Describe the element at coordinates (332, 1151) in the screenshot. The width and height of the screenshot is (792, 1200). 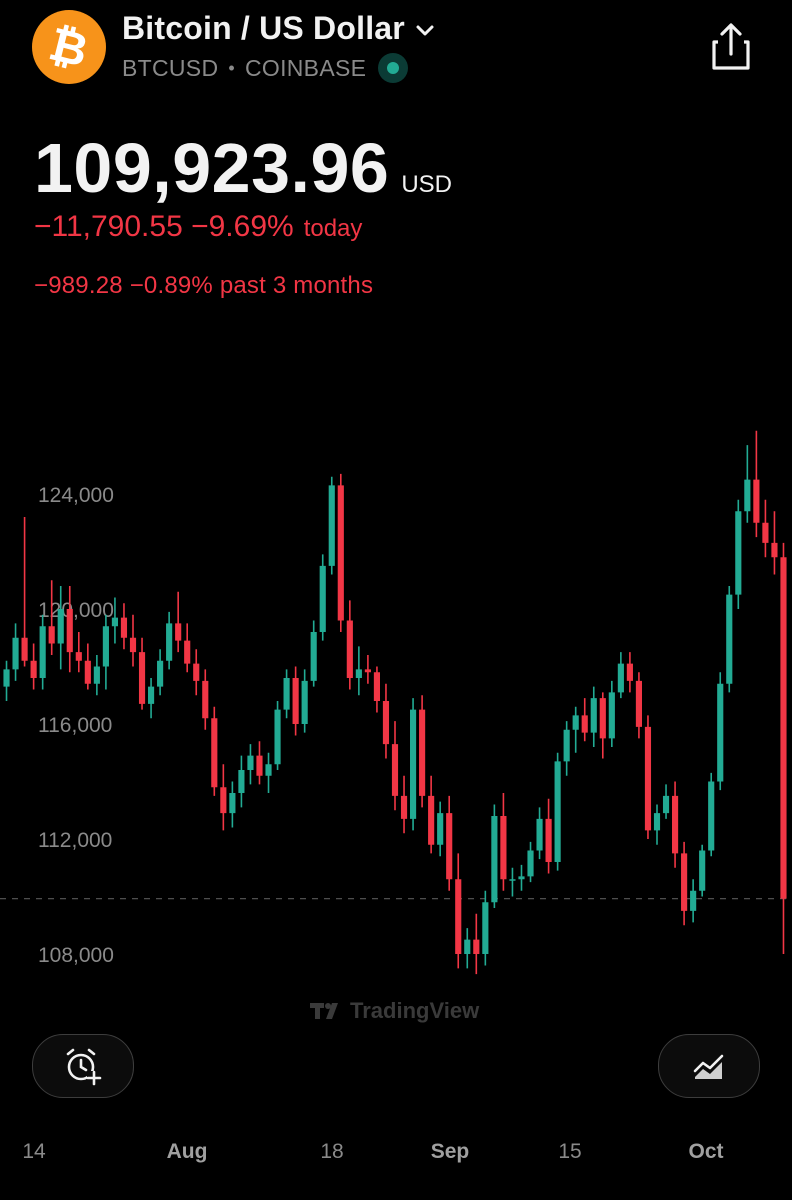
I see `x-axis-tick-label: 18` at that location.